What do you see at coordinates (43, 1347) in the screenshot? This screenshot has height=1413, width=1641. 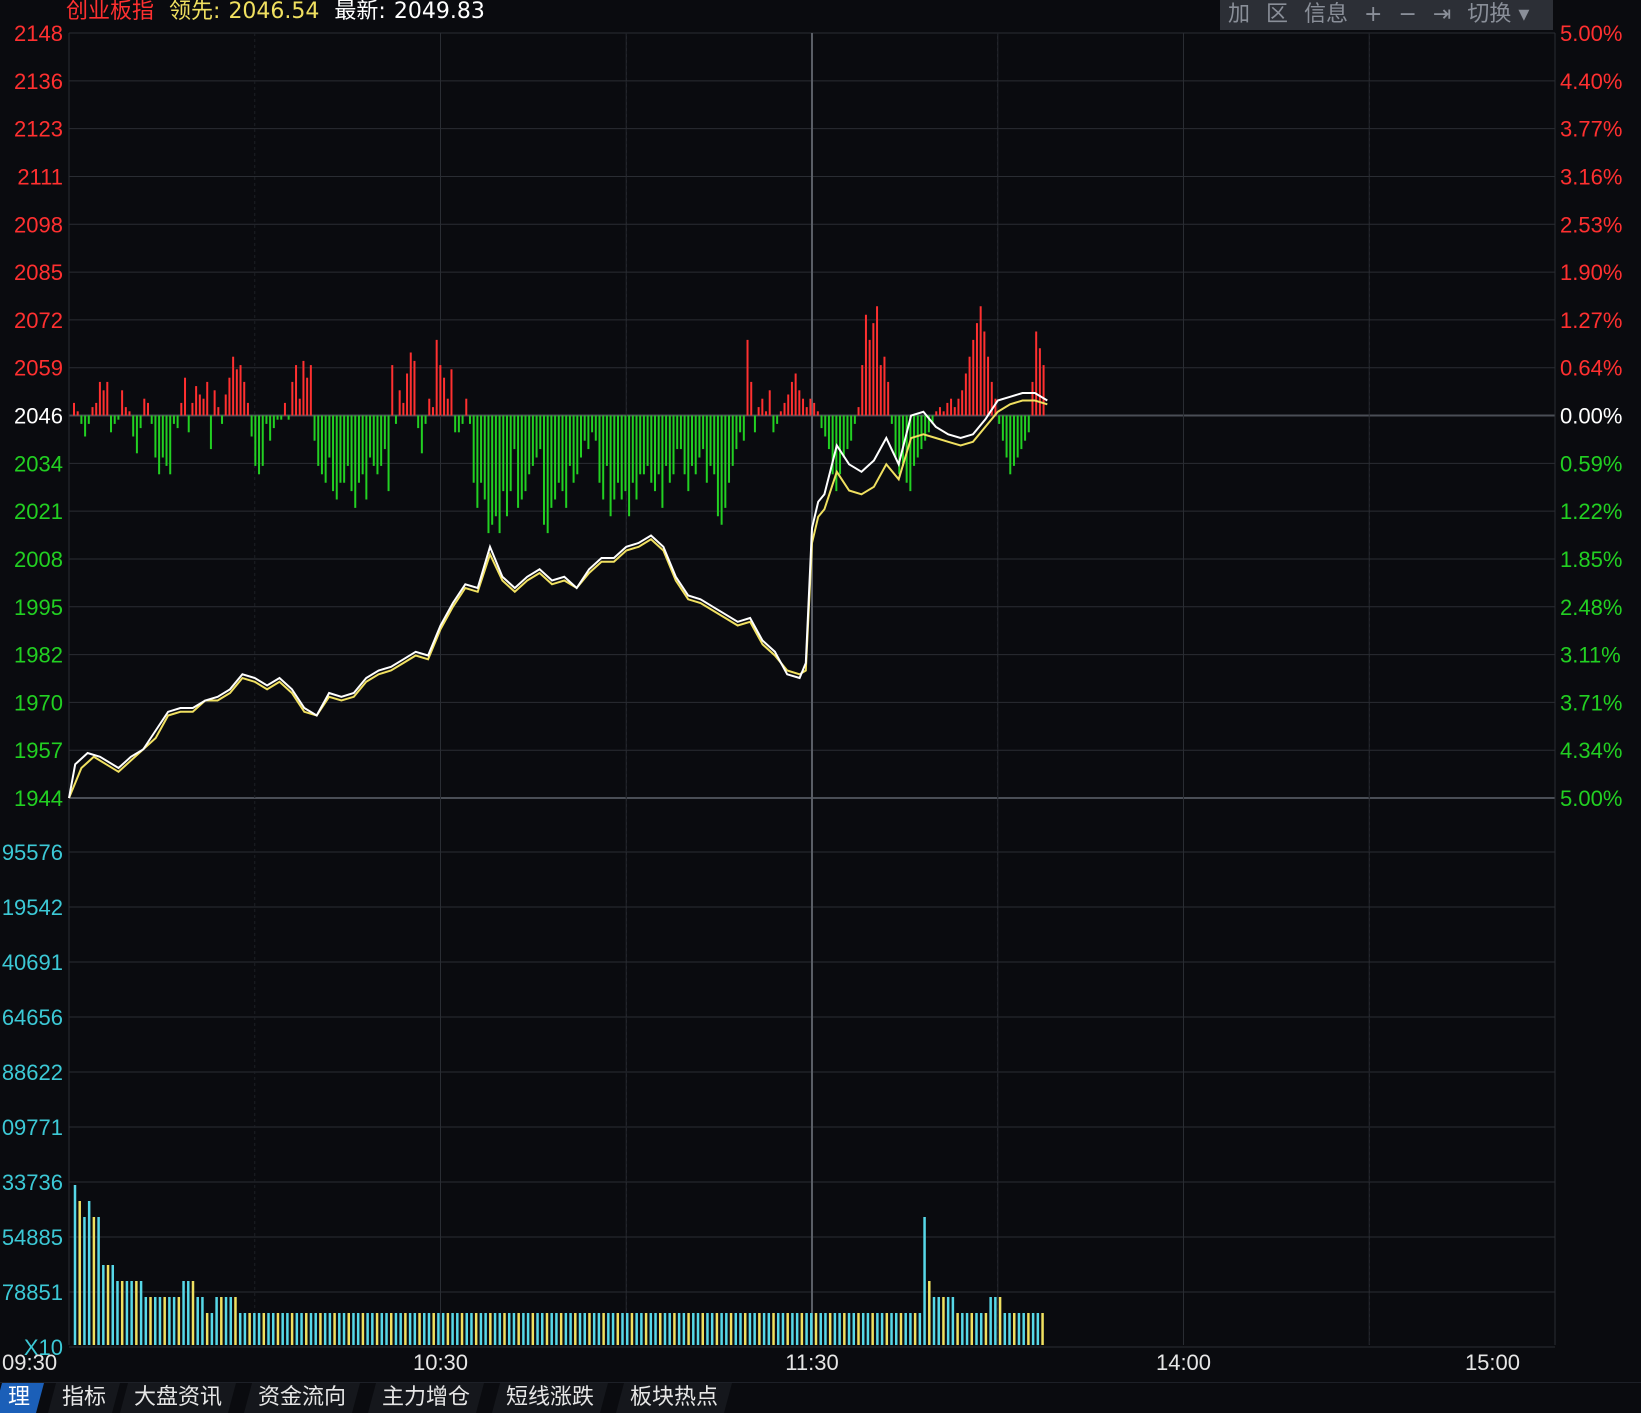 I see `volume-axis-label: X10` at bounding box center [43, 1347].